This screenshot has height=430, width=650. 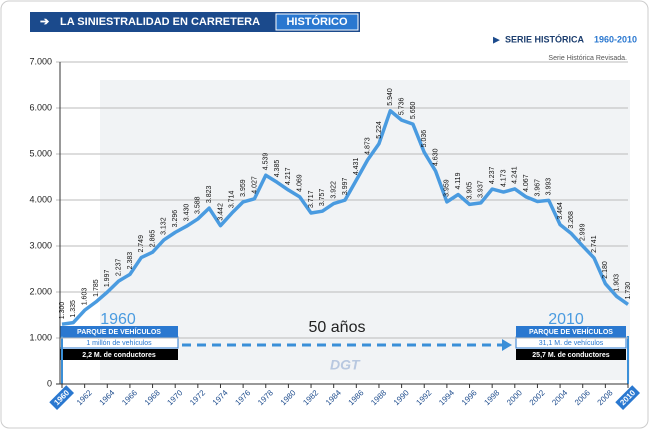 I want to click on logo: DGT, so click(x=345, y=365).